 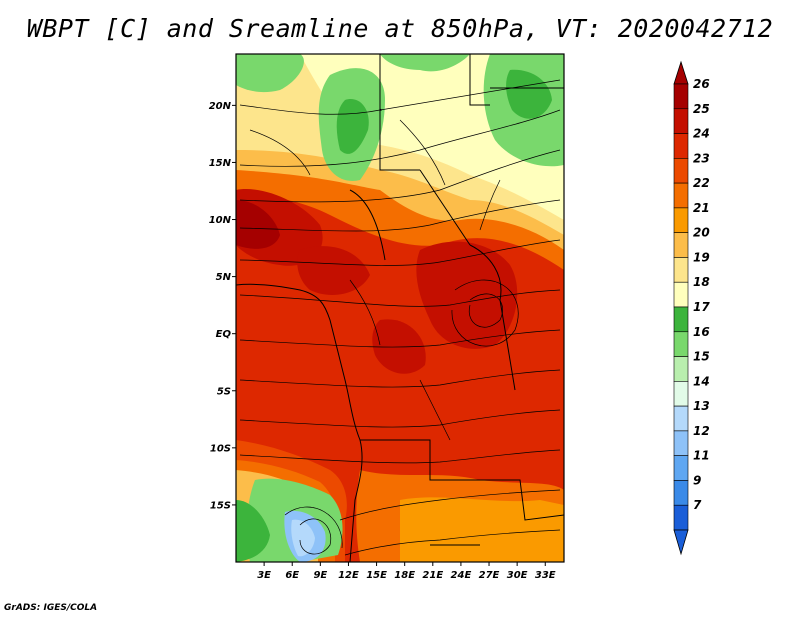 What do you see at coordinates (220, 220) in the screenshot?
I see `lat-tick-label: 10N` at bounding box center [220, 220].